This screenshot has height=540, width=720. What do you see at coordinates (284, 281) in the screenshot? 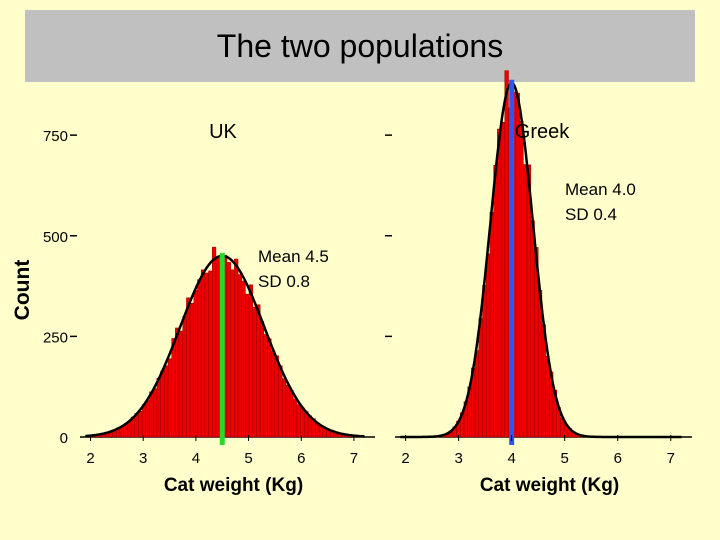
I see `annotation-text: SD 0.8` at bounding box center [284, 281].